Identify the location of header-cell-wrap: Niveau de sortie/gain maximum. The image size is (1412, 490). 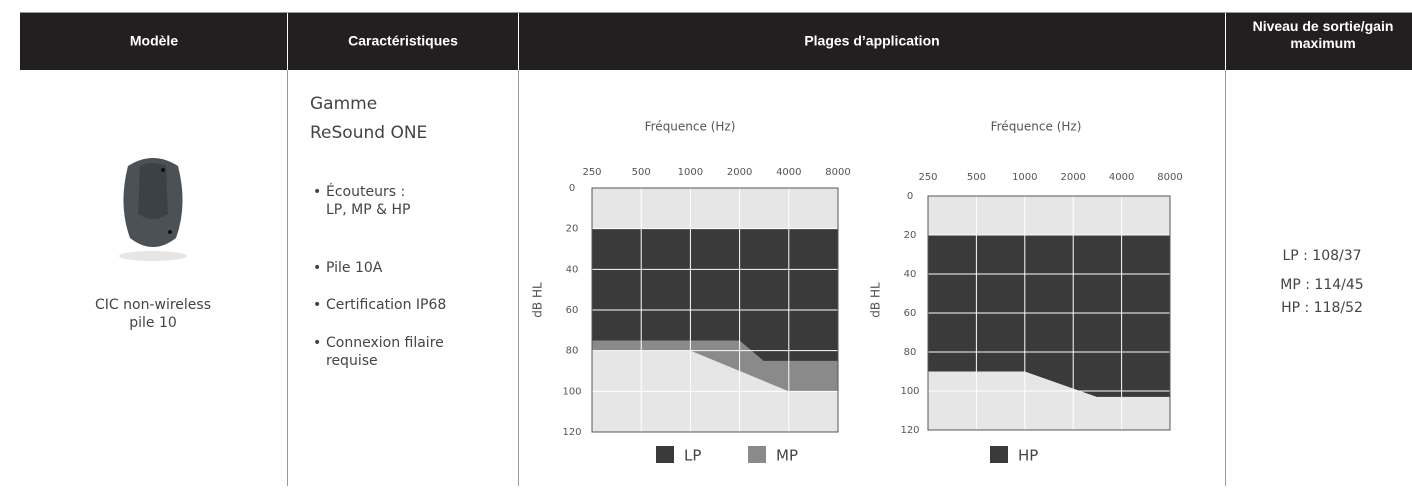
(1323, 34).